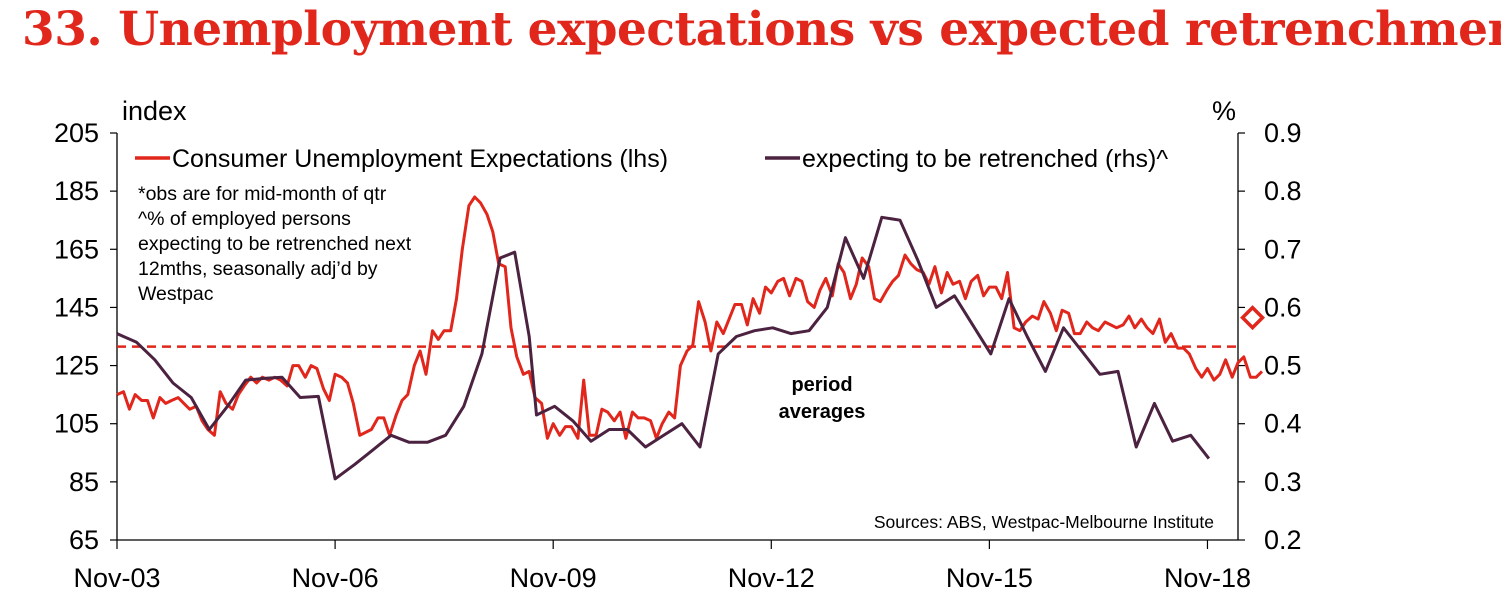 The image size is (1501, 609). What do you see at coordinates (258, 269) in the screenshot?
I see `footnote-line: 12mths, seasonally adj’d by` at bounding box center [258, 269].